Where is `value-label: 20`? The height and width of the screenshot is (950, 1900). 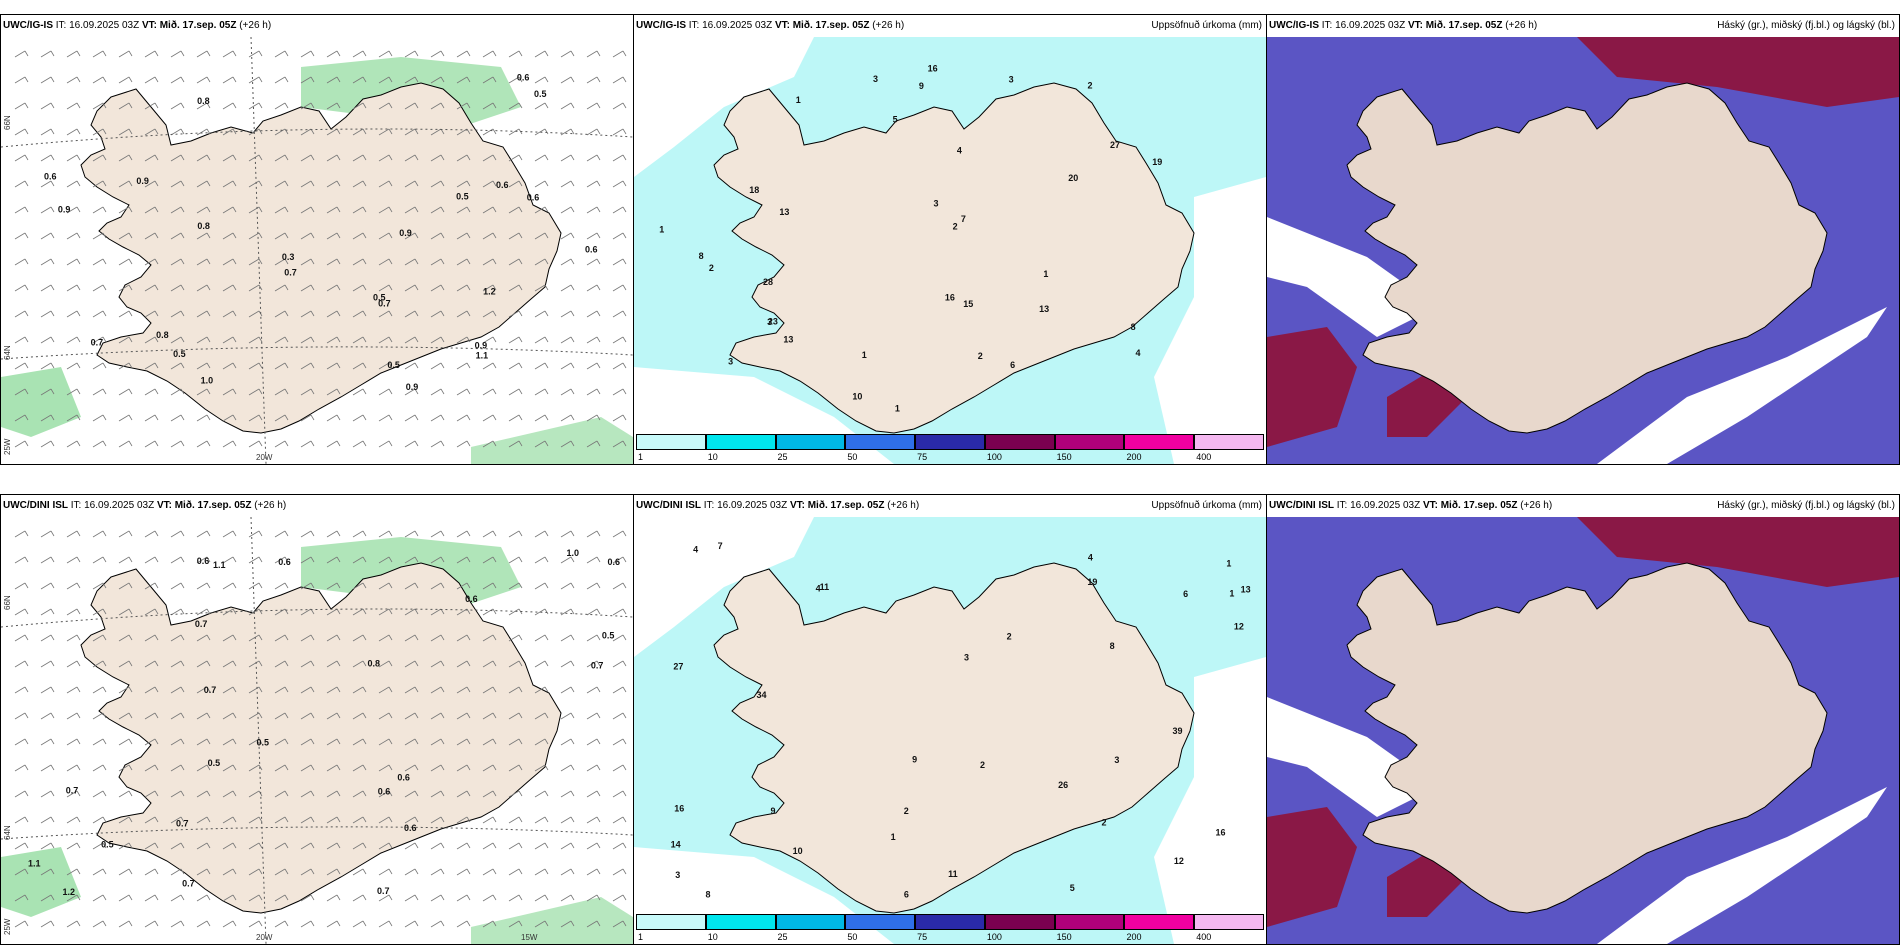
value-label: 20 is located at coordinates (1073, 178).